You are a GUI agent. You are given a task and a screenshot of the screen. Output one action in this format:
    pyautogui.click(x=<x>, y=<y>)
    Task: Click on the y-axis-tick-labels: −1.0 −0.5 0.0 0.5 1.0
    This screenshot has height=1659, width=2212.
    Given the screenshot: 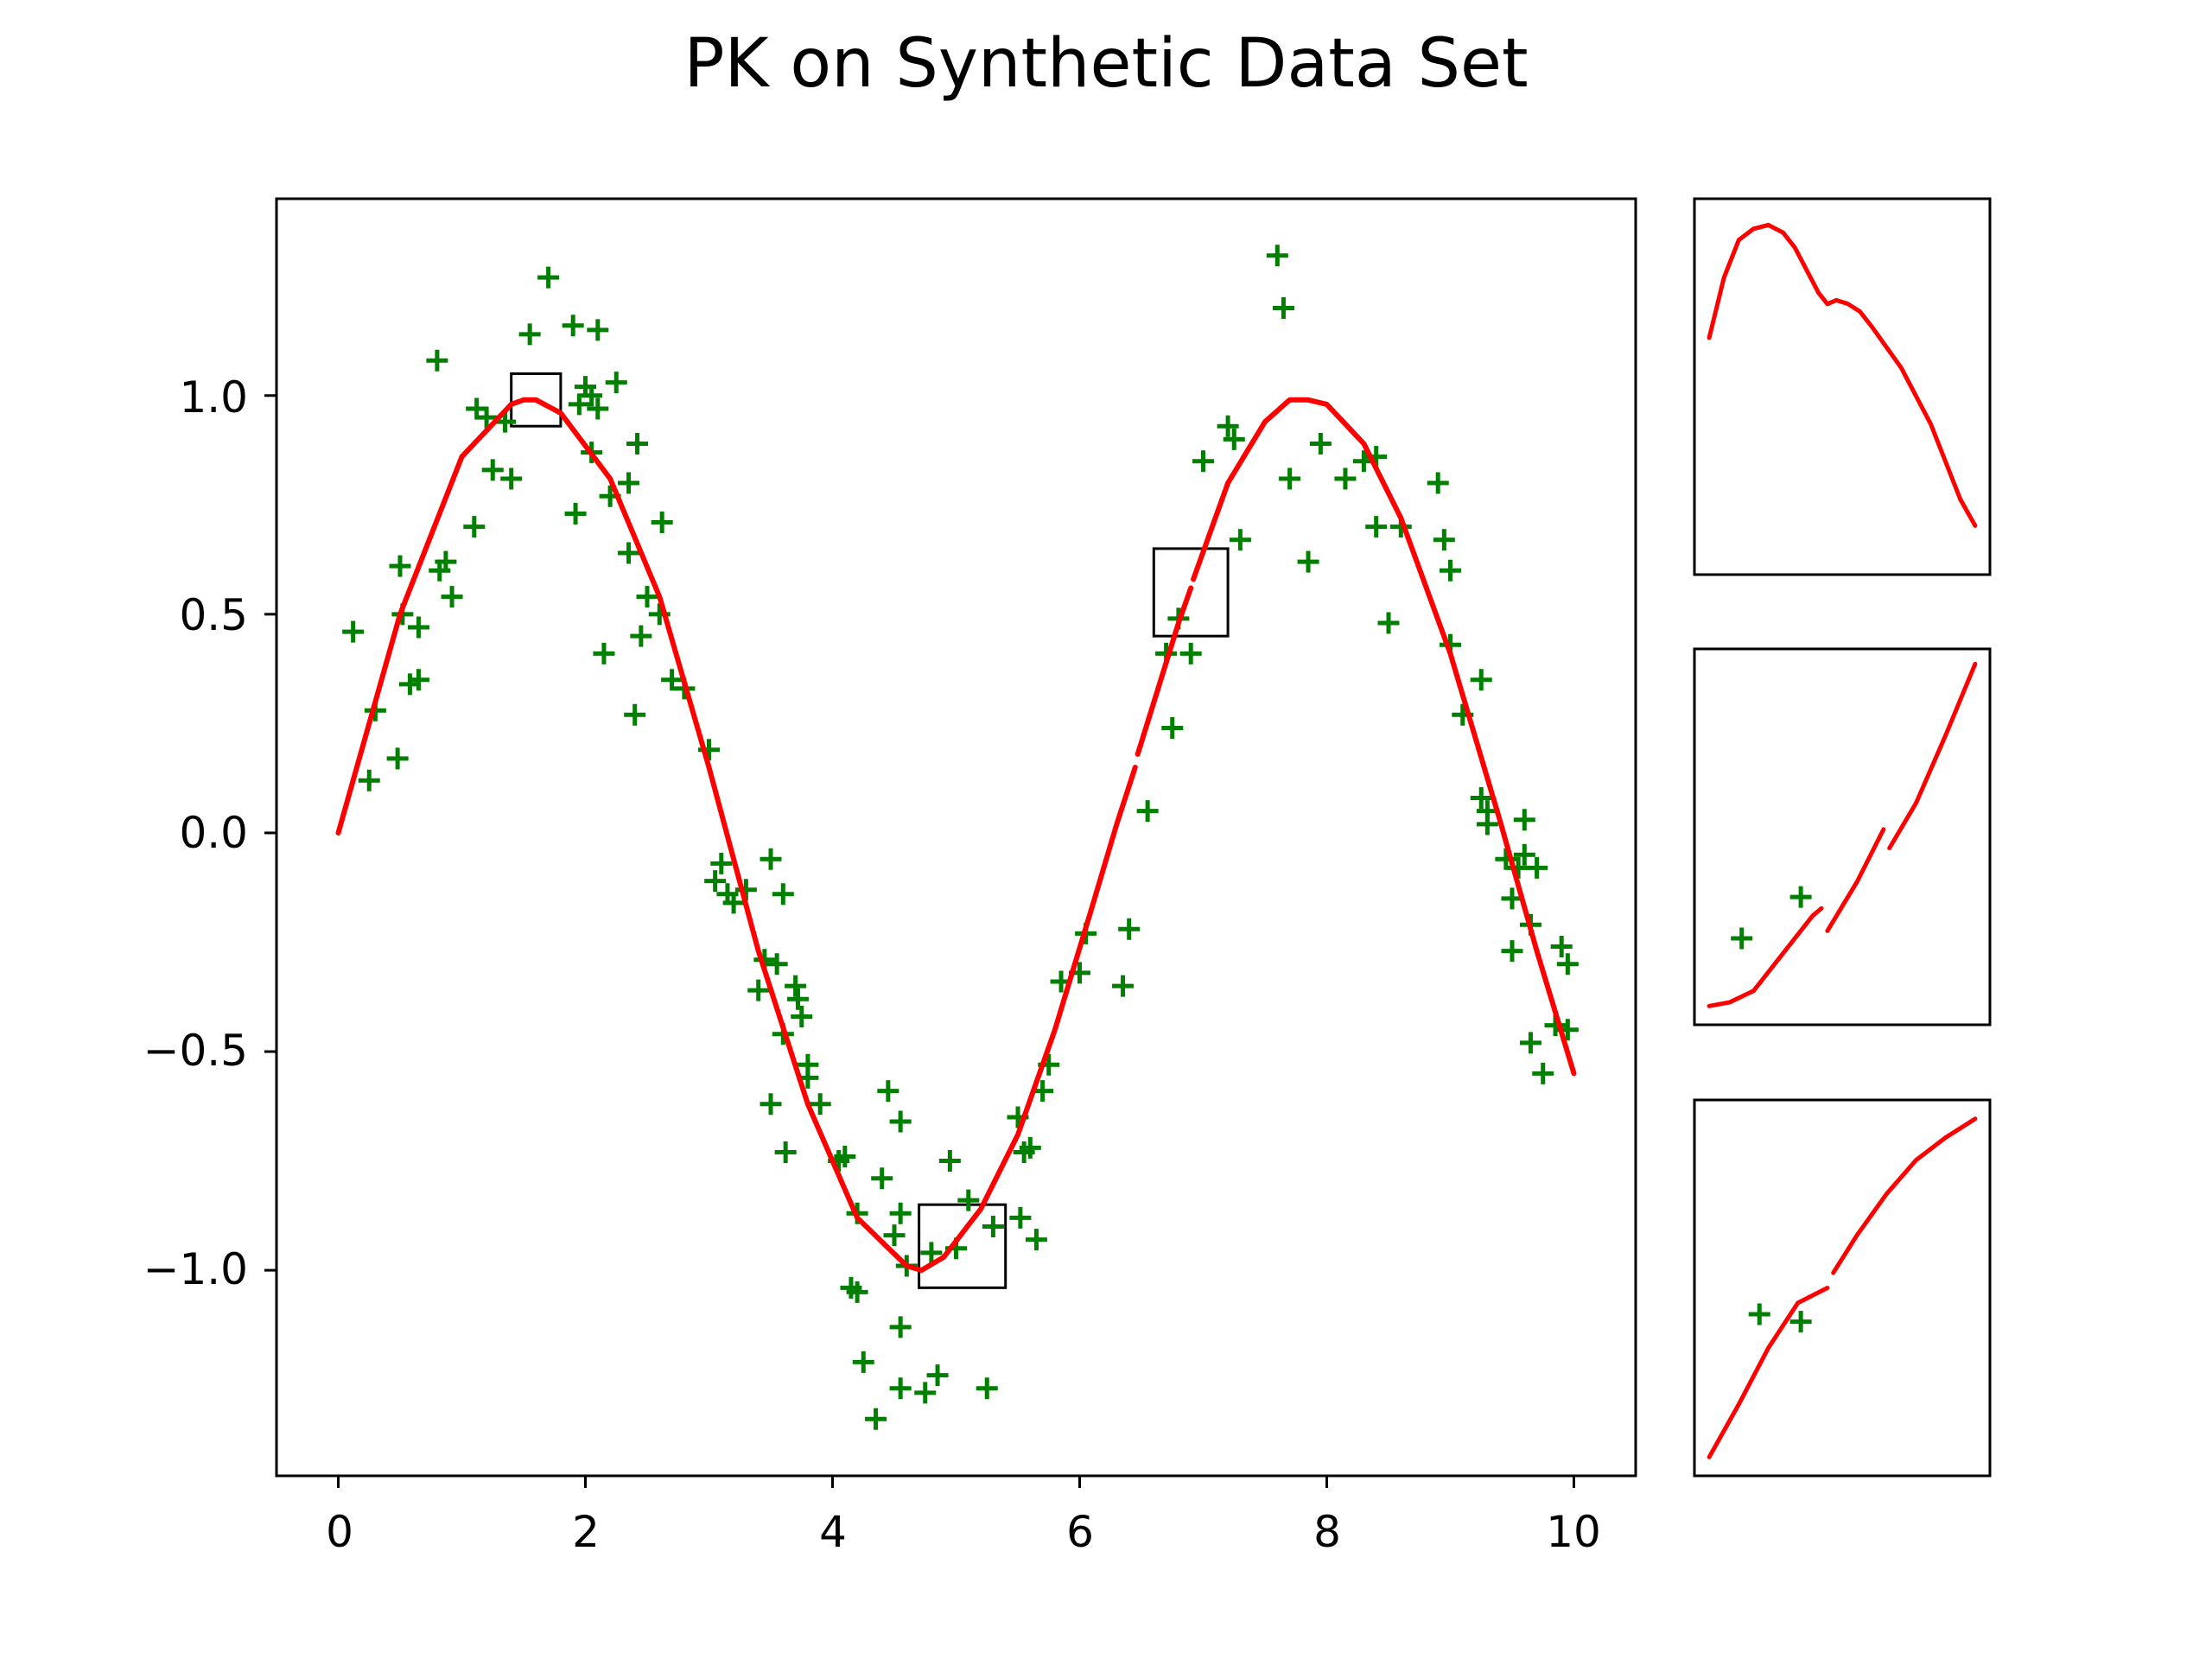 What is the action you would take?
    pyautogui.click(x=195, y=833)
    